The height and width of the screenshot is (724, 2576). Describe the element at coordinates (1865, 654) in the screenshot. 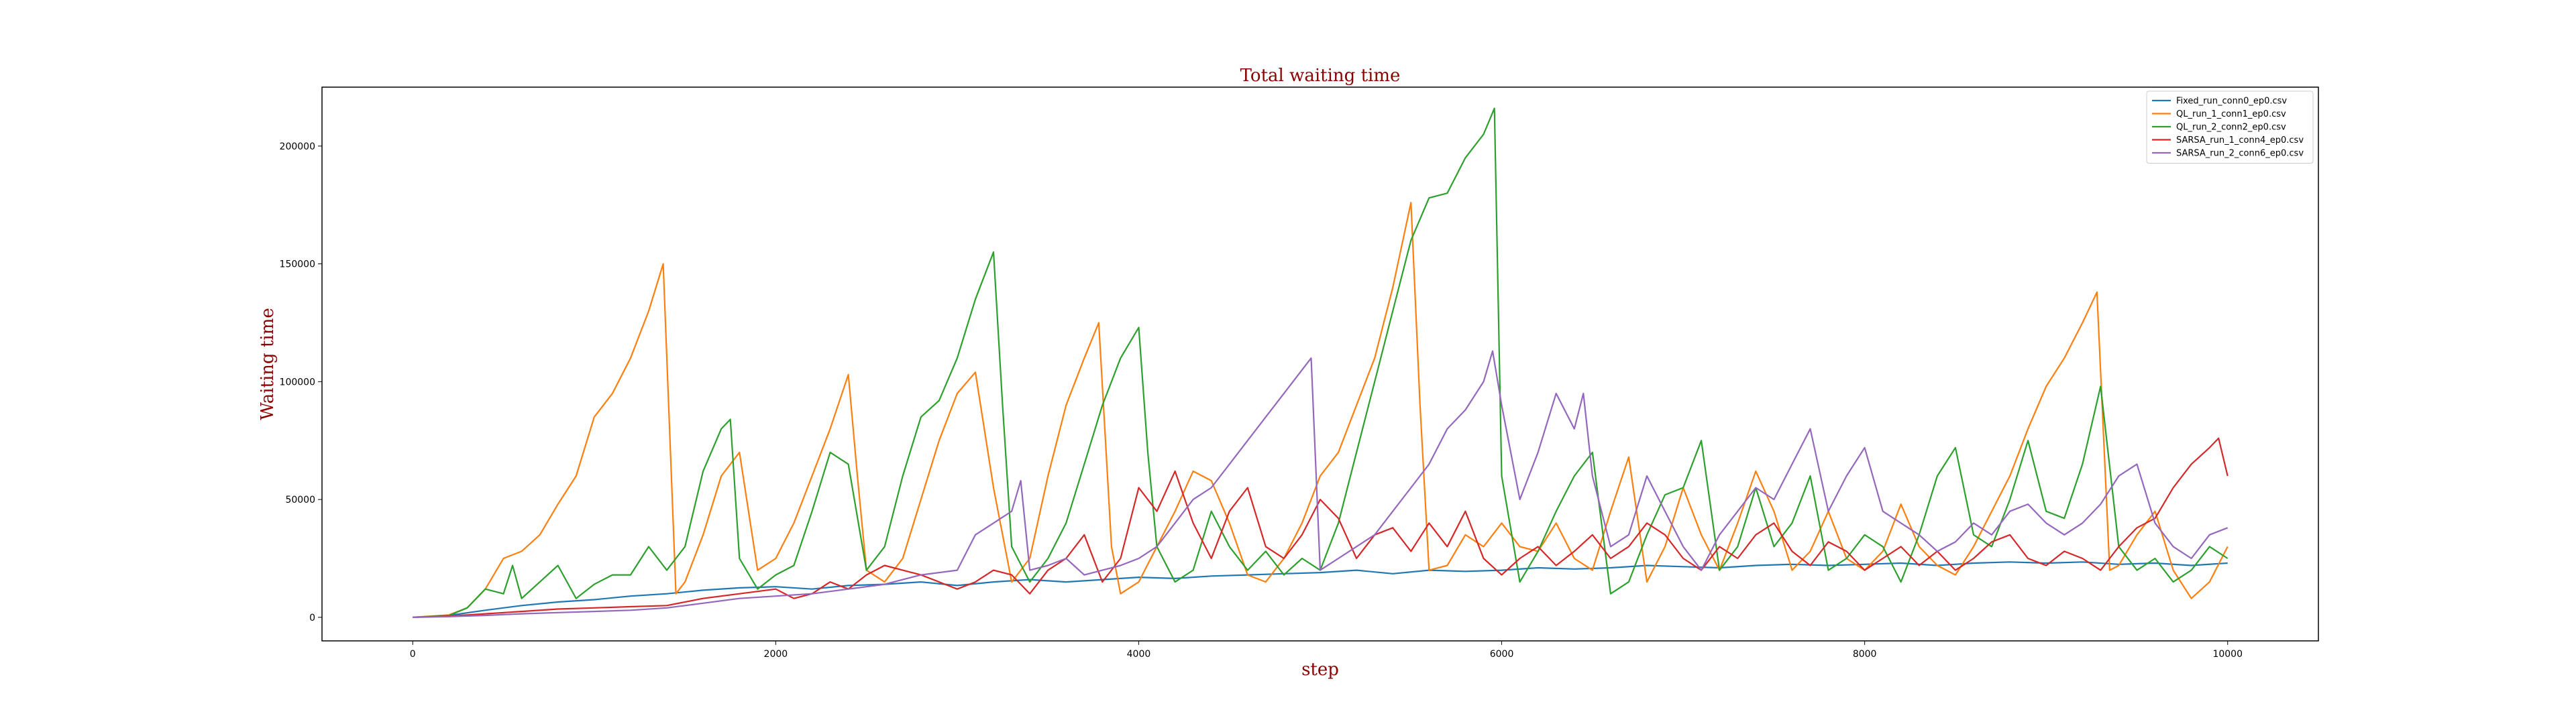

I see `x-tick-label: 8000` at that location.